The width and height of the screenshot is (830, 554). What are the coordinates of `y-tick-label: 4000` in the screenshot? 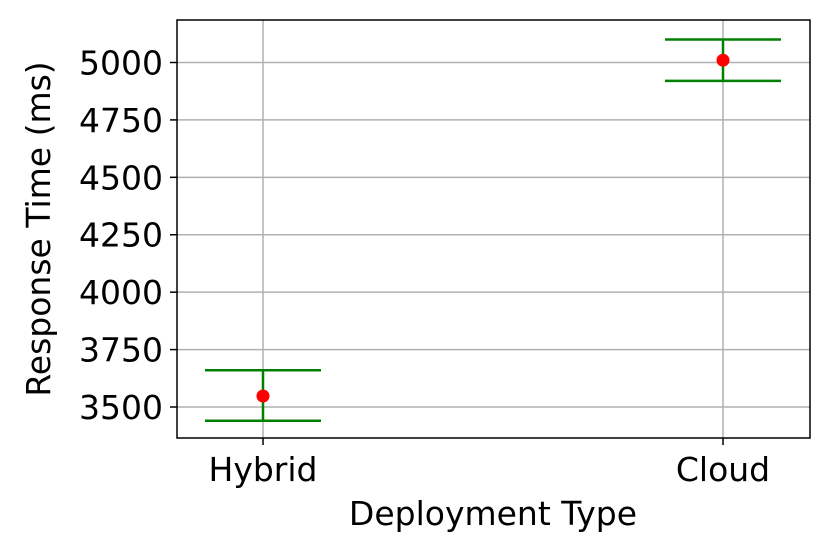 It's located at (121, 292).